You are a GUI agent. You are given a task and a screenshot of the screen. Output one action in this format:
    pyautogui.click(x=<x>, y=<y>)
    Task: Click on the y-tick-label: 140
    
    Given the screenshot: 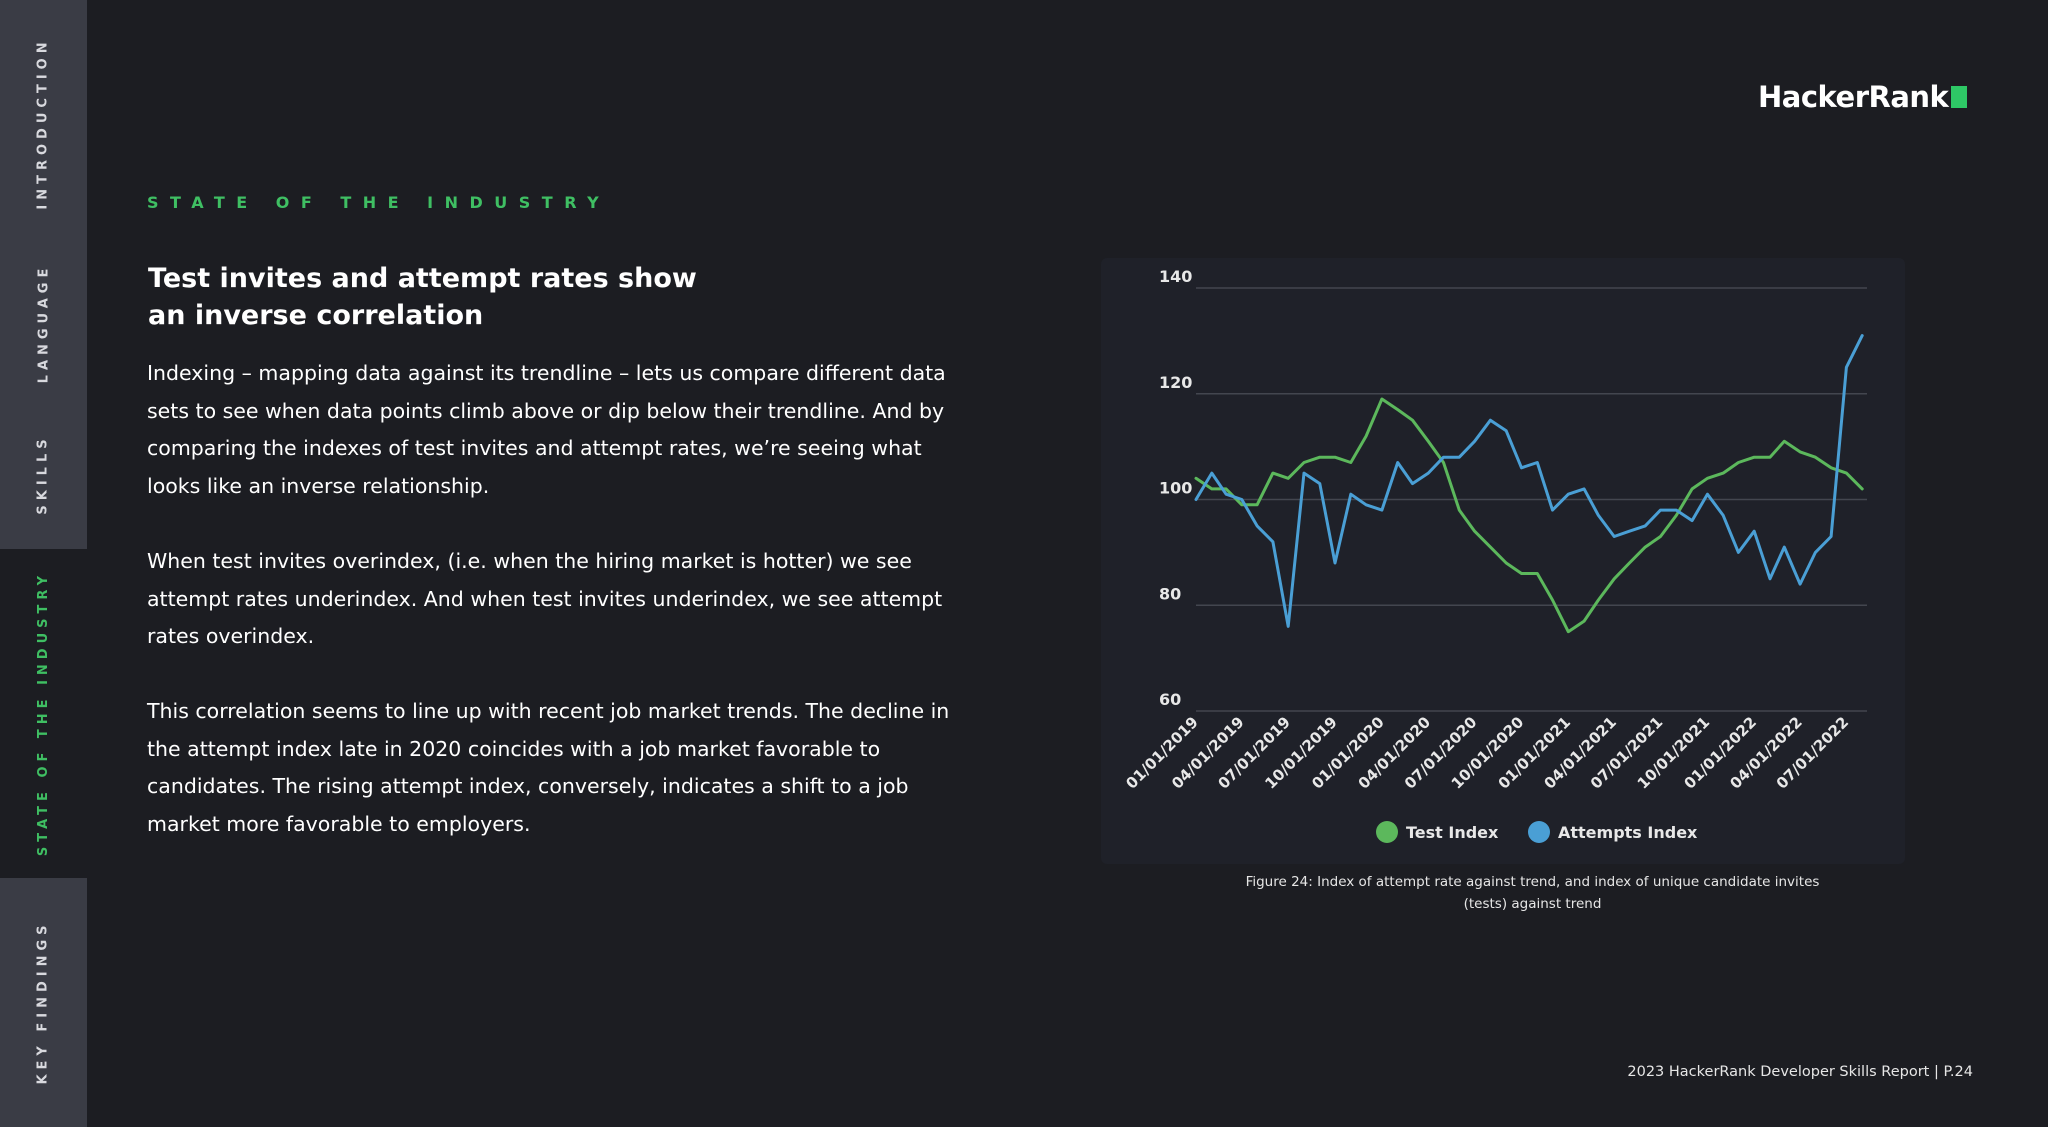 What is the action you would take?
    pyautogui.click(x=1175, y=276)
    